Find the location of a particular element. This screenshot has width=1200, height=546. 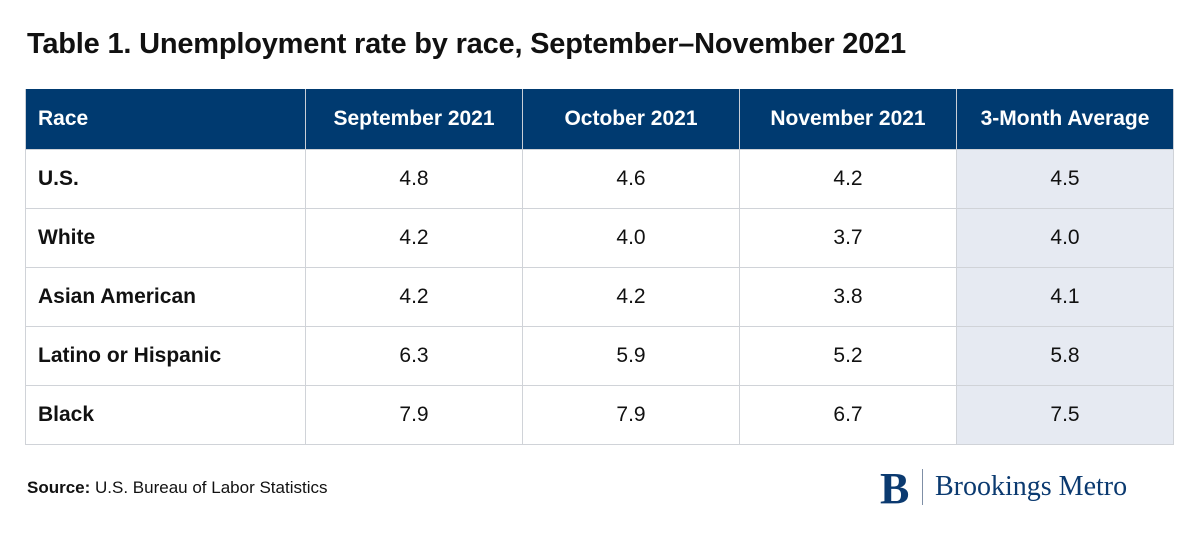

column-header-october: October 2021 is located at coordinates (631, 119).